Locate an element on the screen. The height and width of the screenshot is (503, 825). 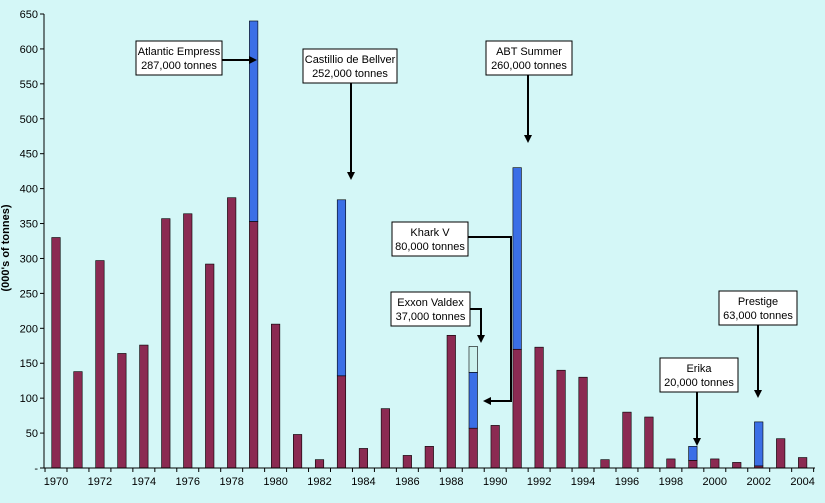
y-tick-label: 250 is located at coordinates (29, 294).